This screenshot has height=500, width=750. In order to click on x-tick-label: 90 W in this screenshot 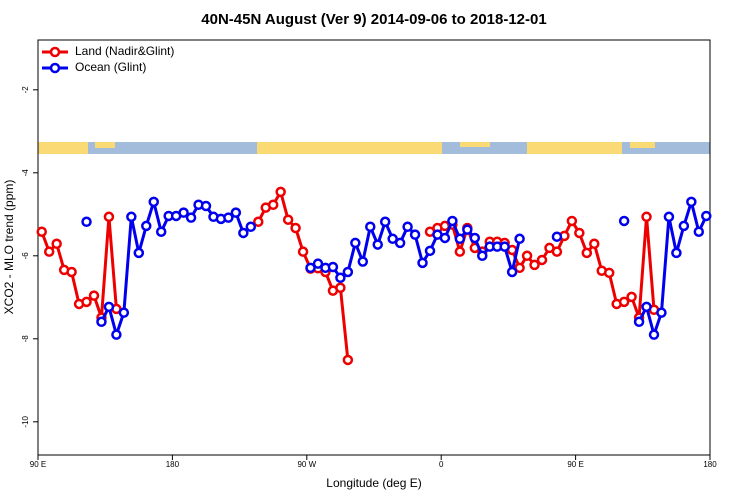, I will do `click(306, 464)`.